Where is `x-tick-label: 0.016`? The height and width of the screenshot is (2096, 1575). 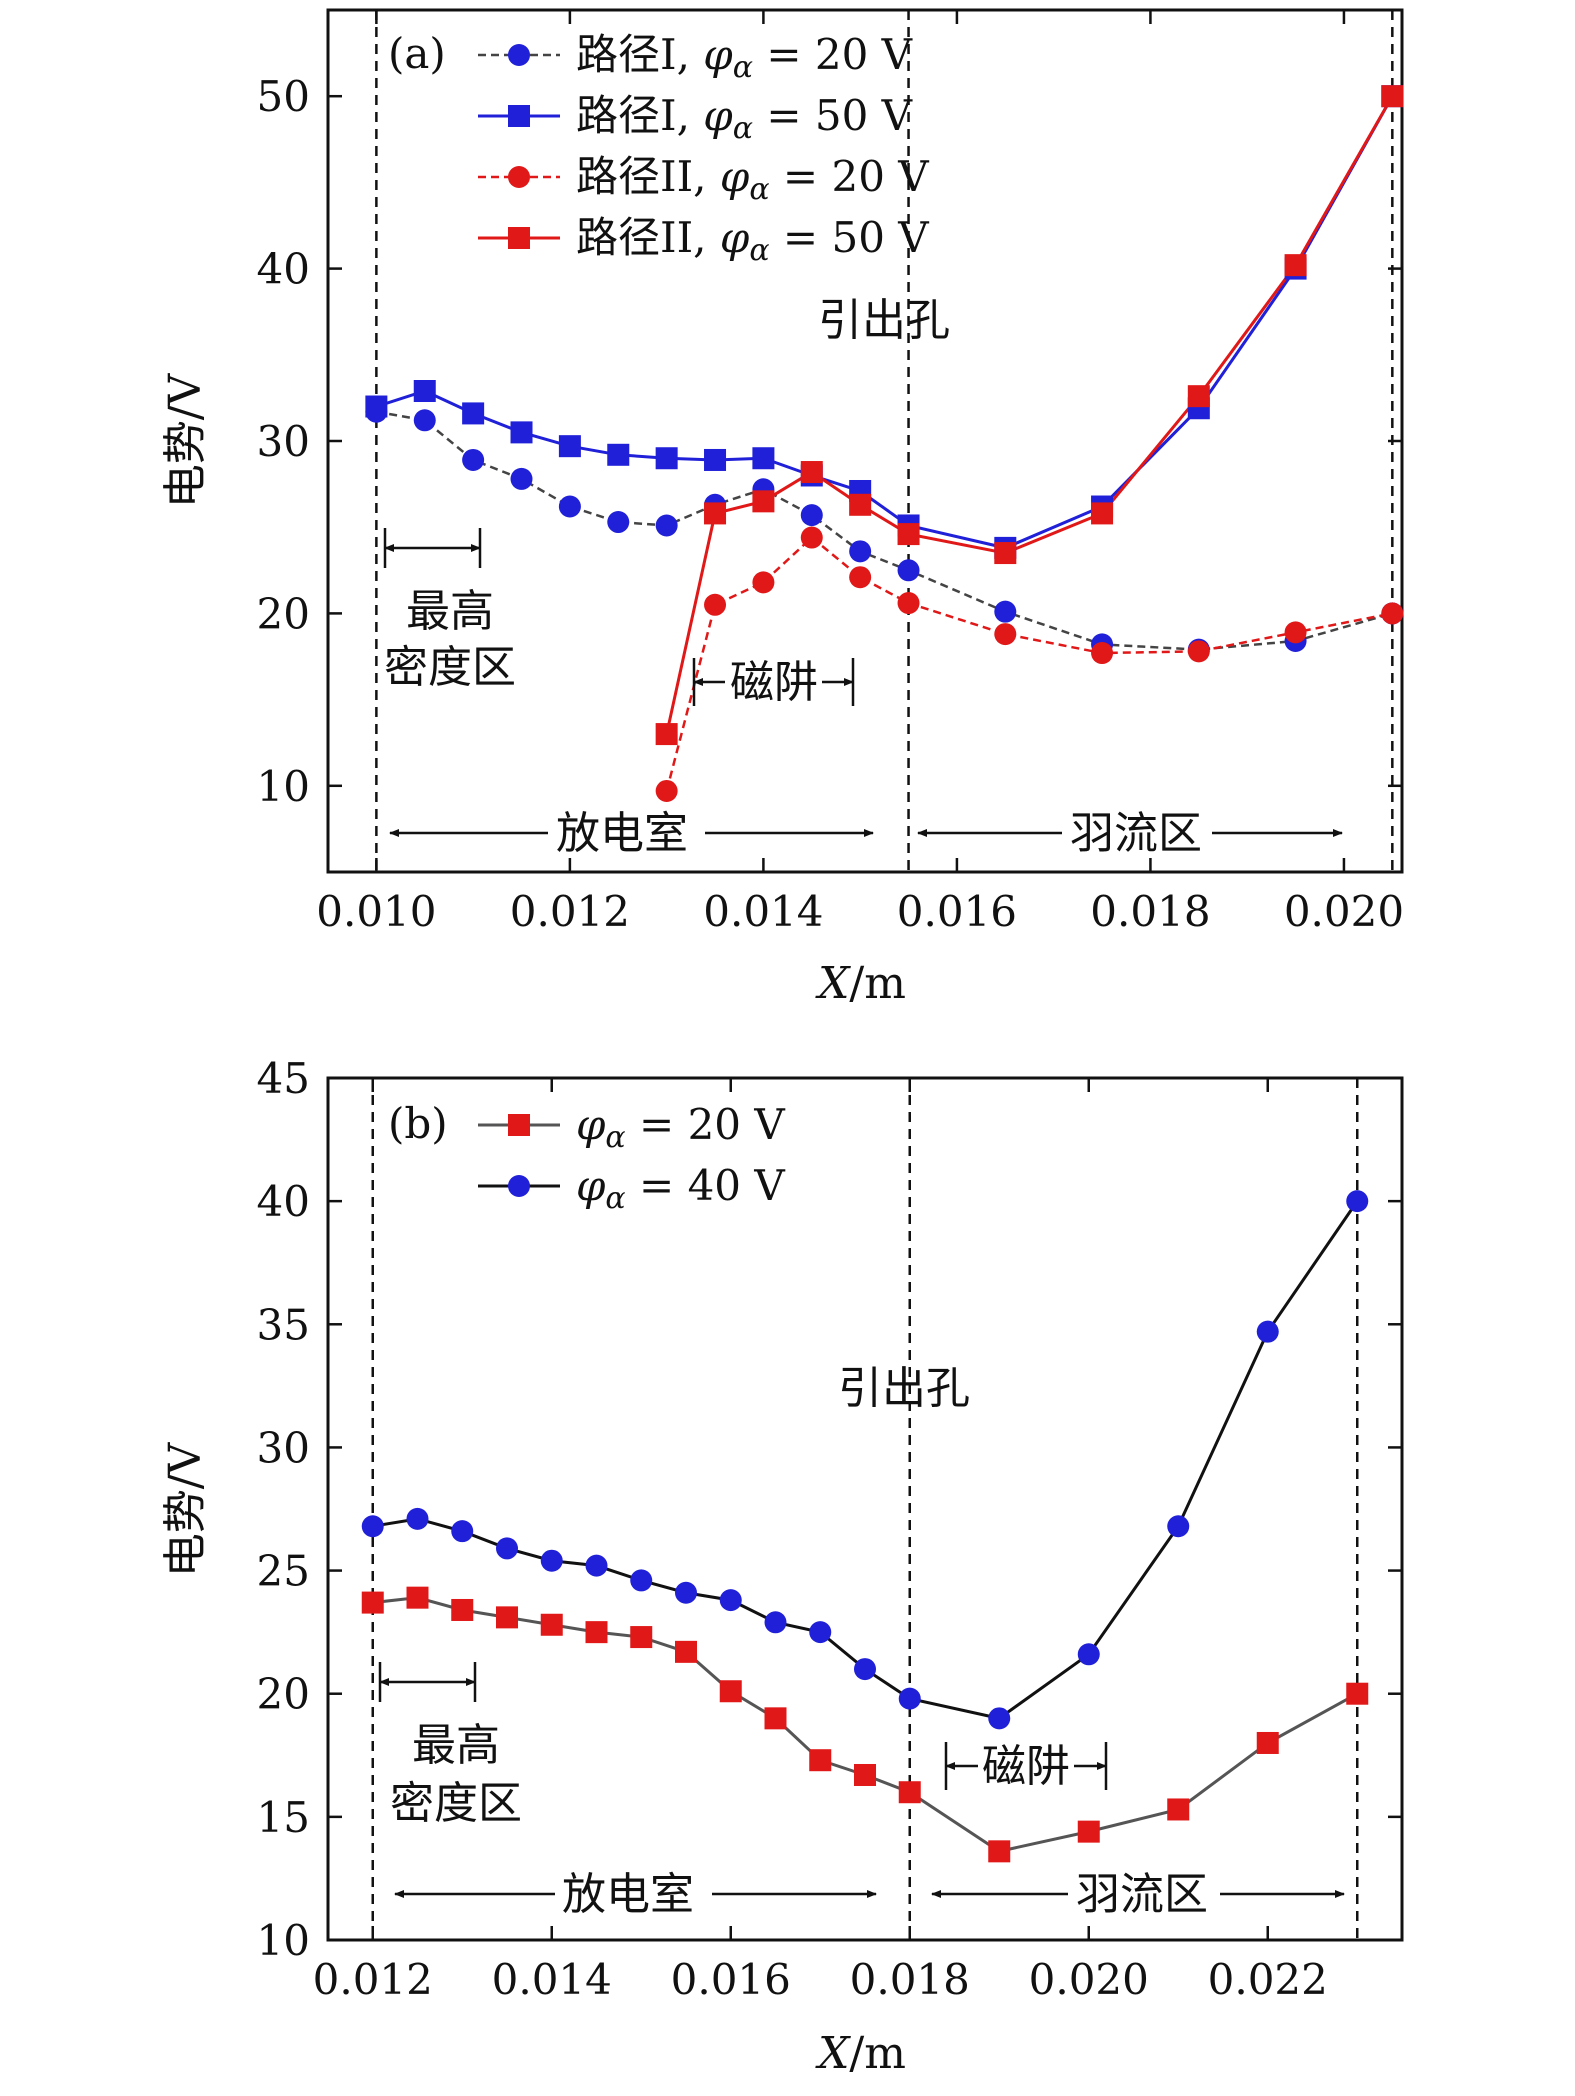 x-tick-label: 0.016 is located at coordinates (957, 911).